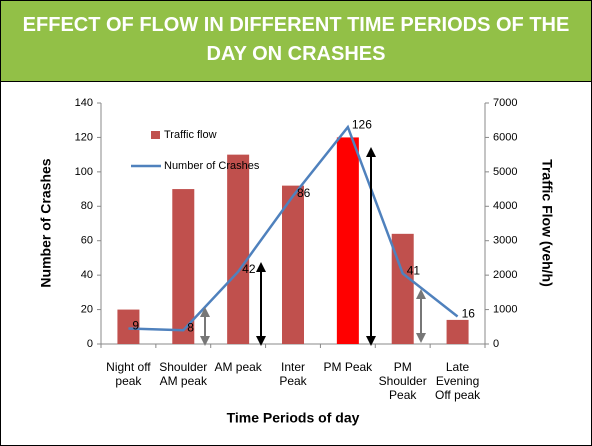 Image resolution: width=592 pixels, height=446 pixels. What do you see at coordinates (190, 135) in the screenshot?
I see `legend-label: Traffic flow` at bounding box center [190, 135].